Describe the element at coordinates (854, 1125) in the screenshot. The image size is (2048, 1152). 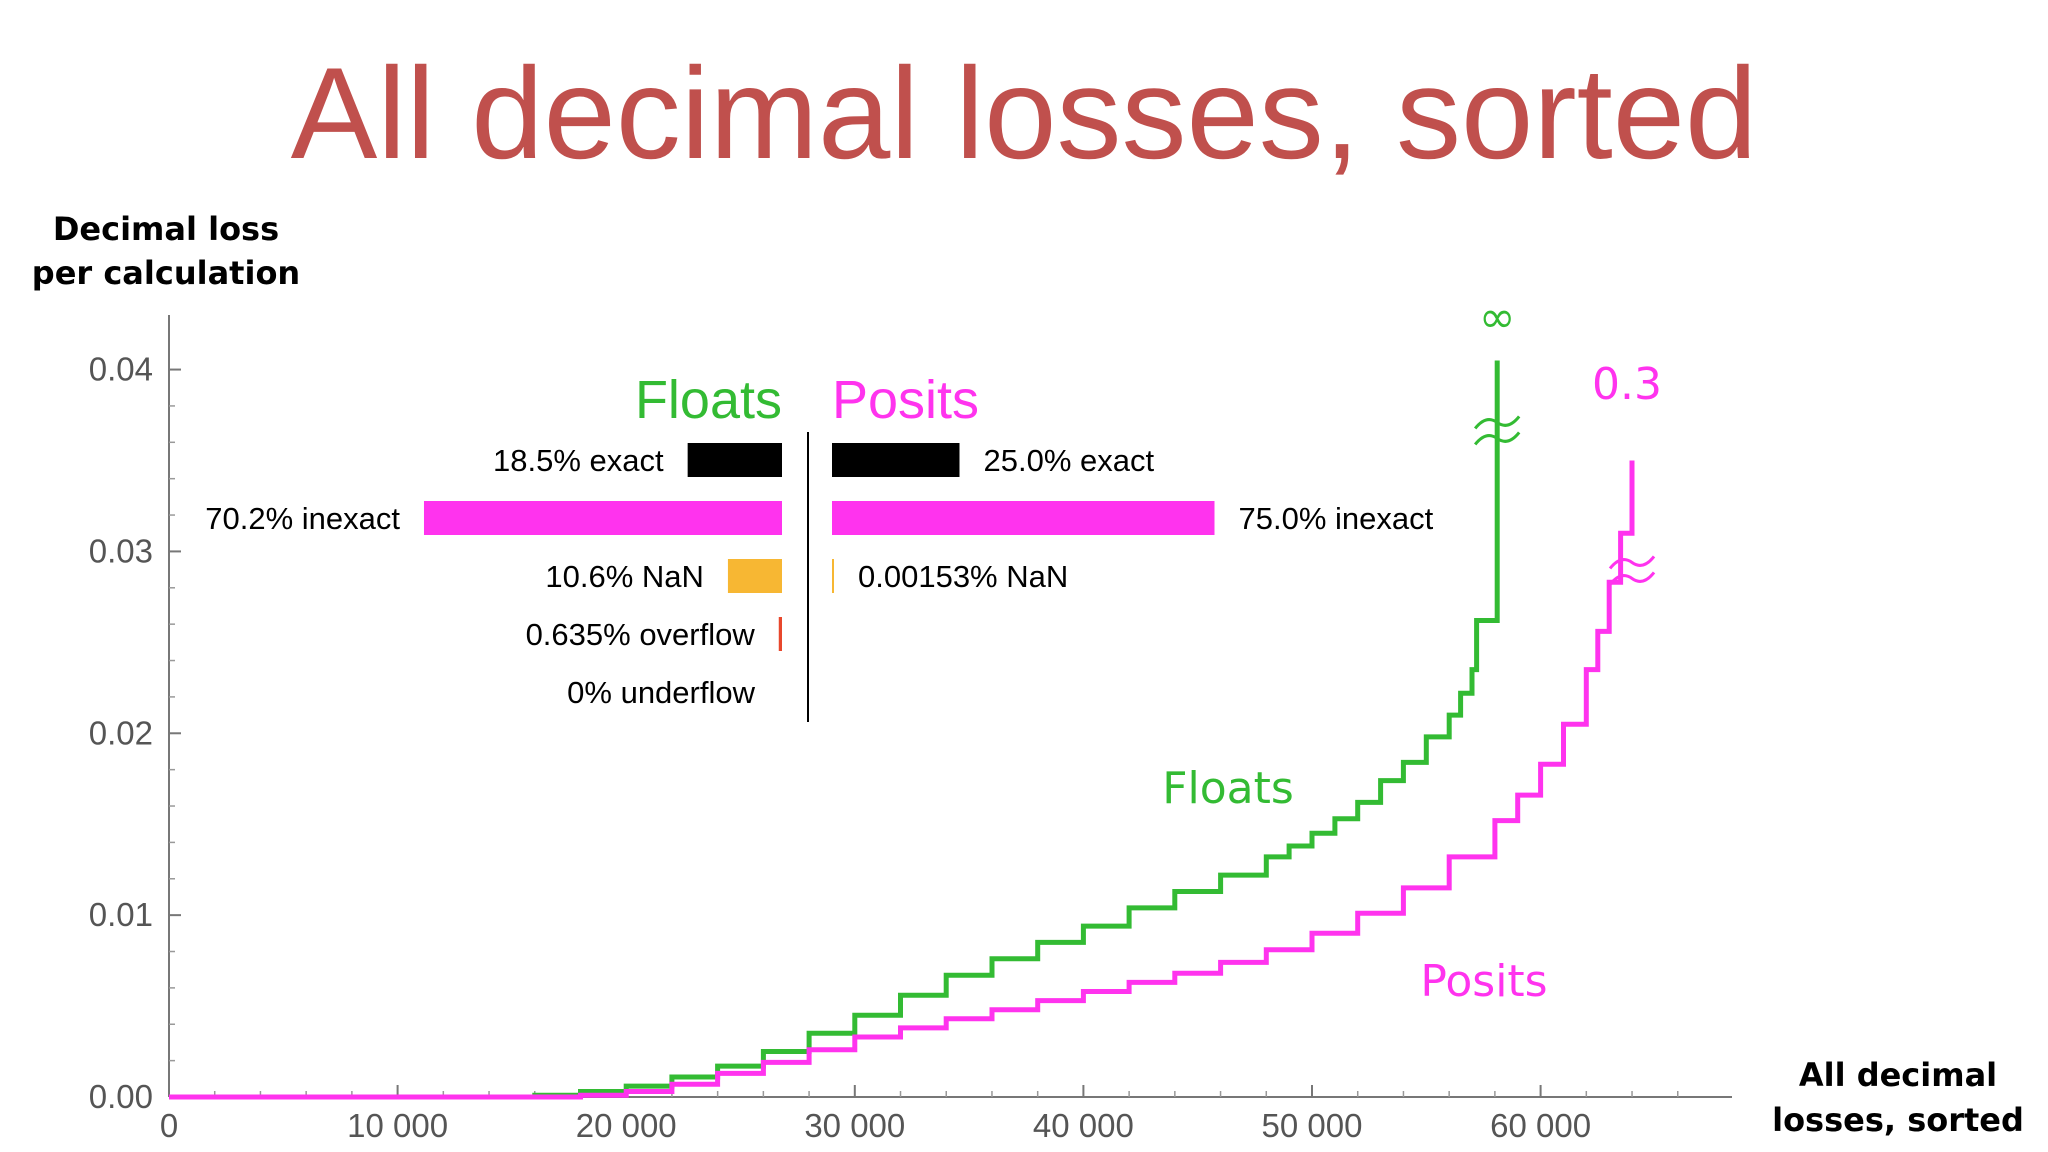
I see `x-tick-label: 30 000` at that location.